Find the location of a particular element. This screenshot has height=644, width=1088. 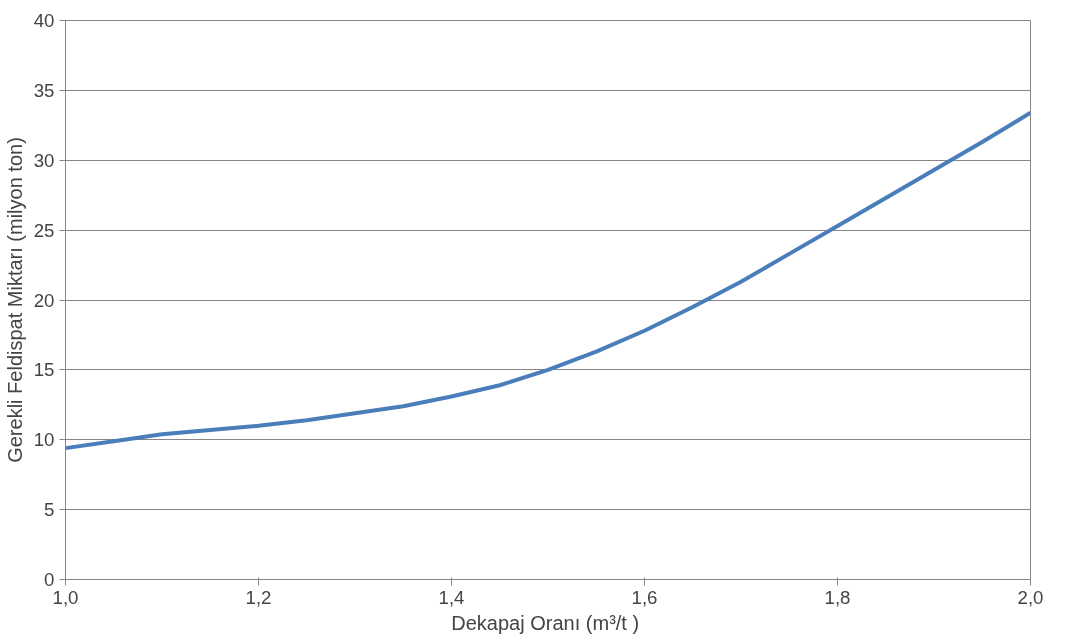

y-tick-label: 35 is located at coordinates (44, 90).